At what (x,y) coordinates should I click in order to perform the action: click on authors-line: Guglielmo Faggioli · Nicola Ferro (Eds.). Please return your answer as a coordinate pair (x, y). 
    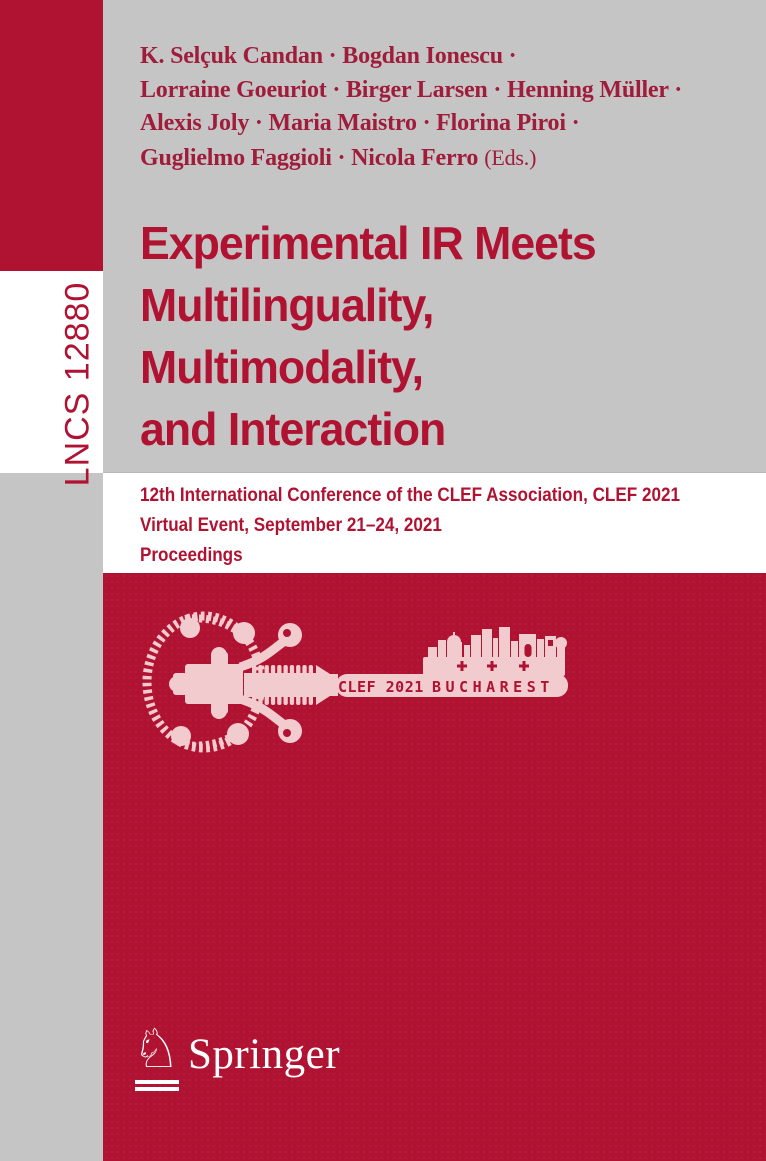
    Looking at the image, I should click on (440, 158).